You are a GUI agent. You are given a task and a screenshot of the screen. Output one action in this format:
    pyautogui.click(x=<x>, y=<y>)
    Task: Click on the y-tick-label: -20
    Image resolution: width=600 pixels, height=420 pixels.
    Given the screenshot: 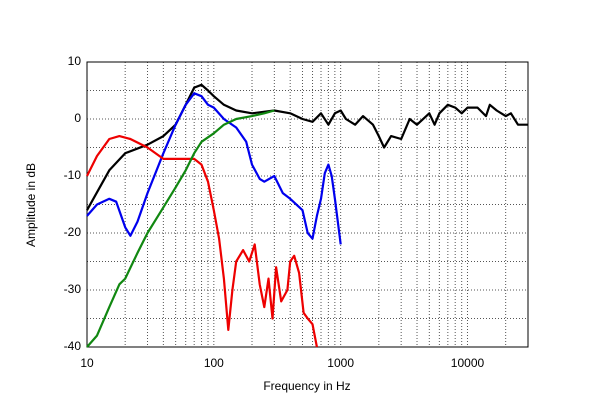 What is the action you would take?
    pyautogui.click(x=73, y=232)
    